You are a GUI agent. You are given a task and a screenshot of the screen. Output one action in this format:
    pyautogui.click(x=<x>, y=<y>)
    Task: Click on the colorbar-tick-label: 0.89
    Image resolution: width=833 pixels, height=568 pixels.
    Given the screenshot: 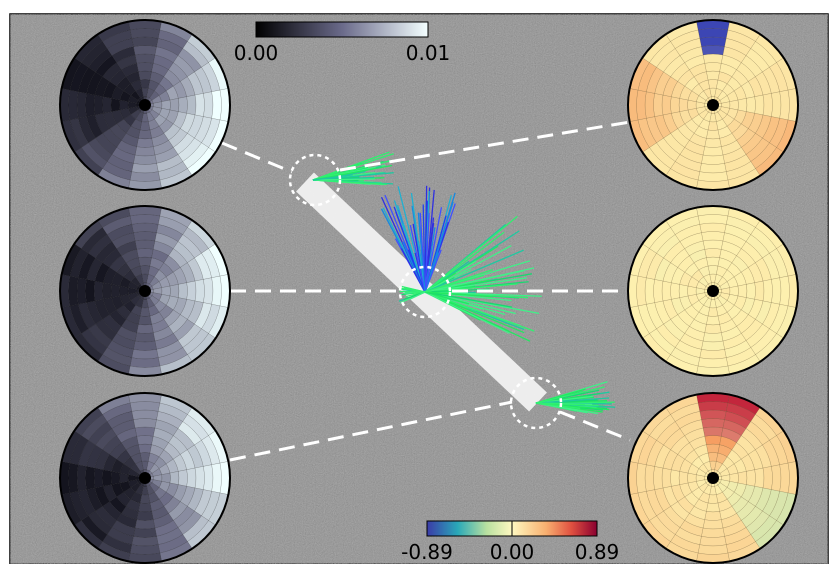 What is the action you would take?
    pyautogui.click(x=597, y=552)
    